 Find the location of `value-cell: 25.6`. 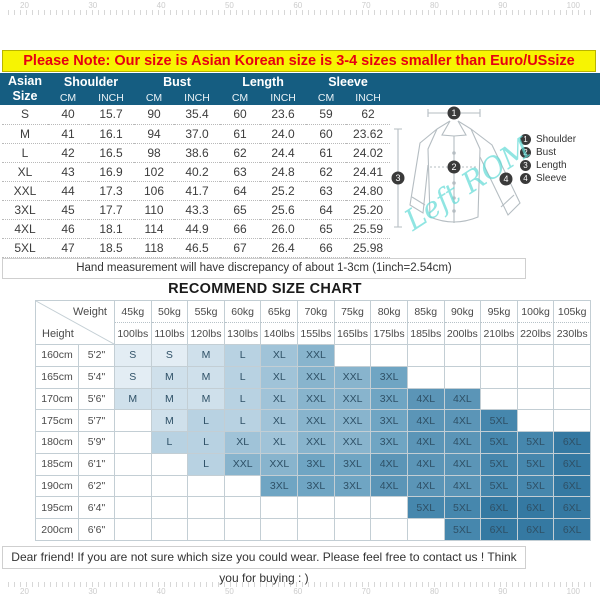

value-cell: 25.6 is located at coordinates (283, 210).